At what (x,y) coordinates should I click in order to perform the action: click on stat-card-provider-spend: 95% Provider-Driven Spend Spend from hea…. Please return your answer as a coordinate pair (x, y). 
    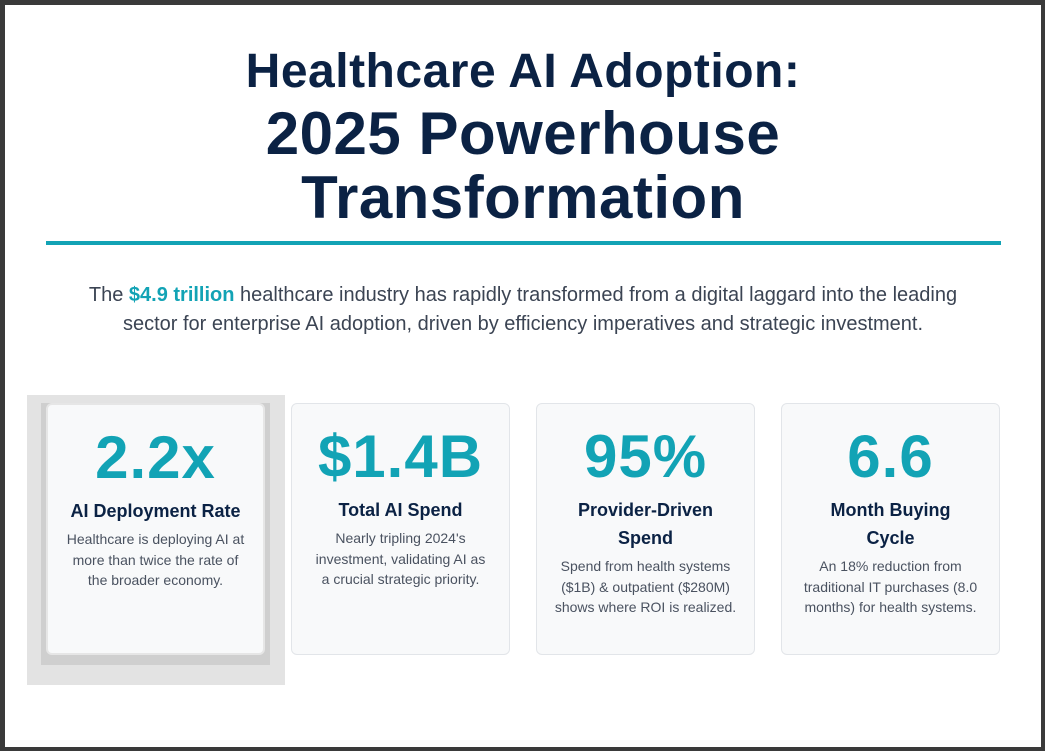
    Looking at the image, I should click on (645, 529).